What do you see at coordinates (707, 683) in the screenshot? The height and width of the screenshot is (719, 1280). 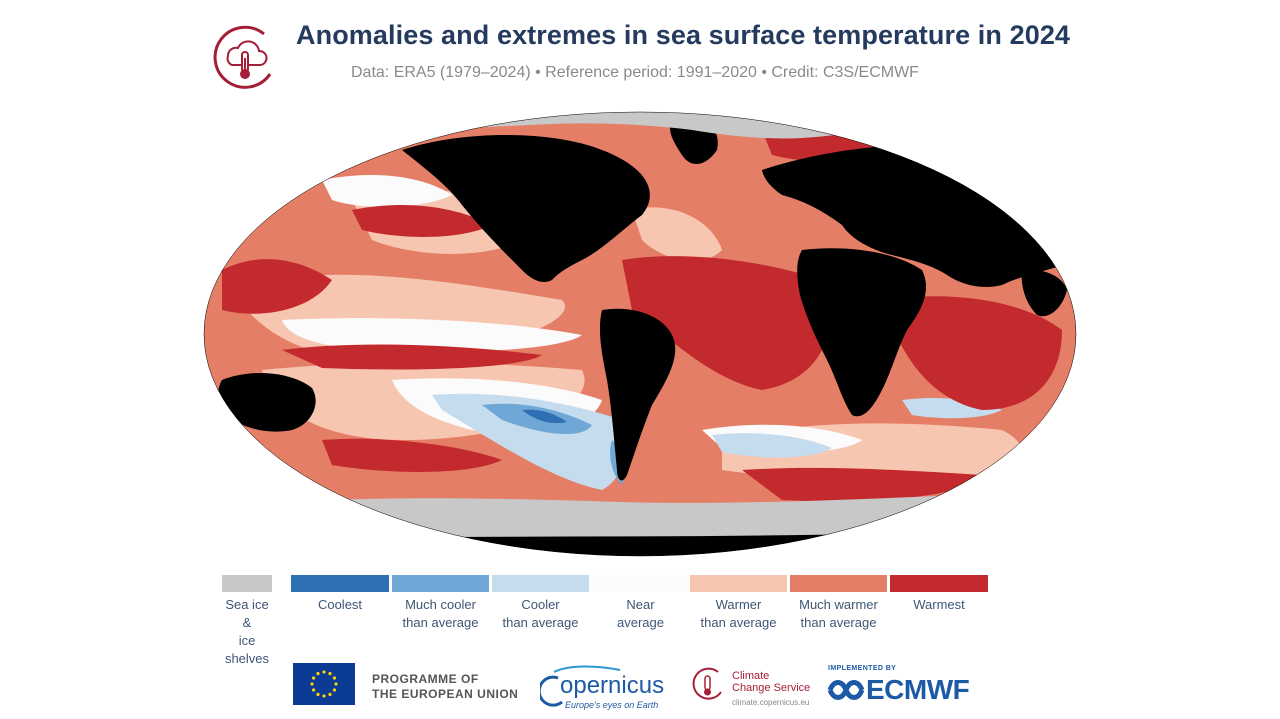 I see `c3s-logo-icon` at bounding box center [707, 683].